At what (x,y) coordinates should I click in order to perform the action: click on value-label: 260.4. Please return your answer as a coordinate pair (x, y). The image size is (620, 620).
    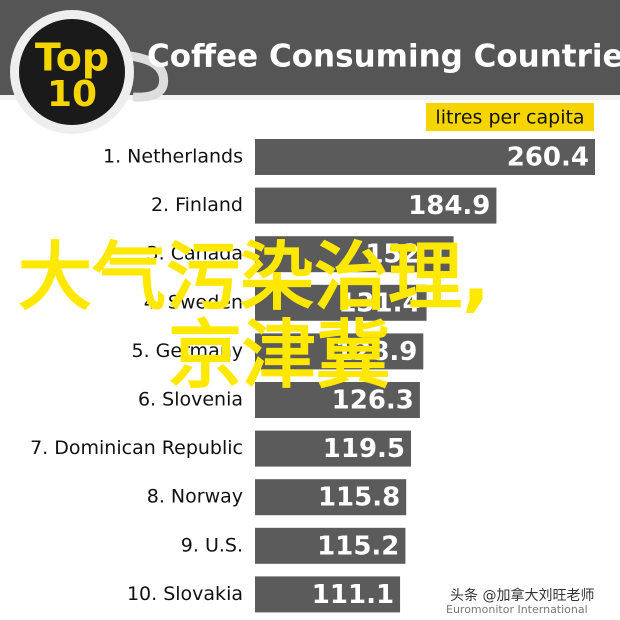
    Looking at the image, I should click on (548, 158).